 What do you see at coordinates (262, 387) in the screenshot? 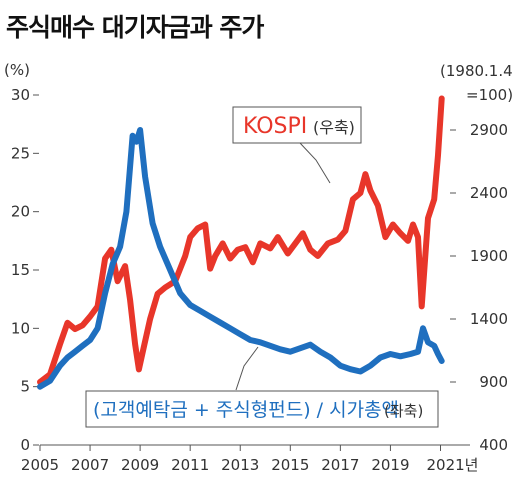
I see `ratio-annotation: (고객예탁금 + 주식형펀드) / 시가총액 (좌축)` at bounding box center [262, 387].